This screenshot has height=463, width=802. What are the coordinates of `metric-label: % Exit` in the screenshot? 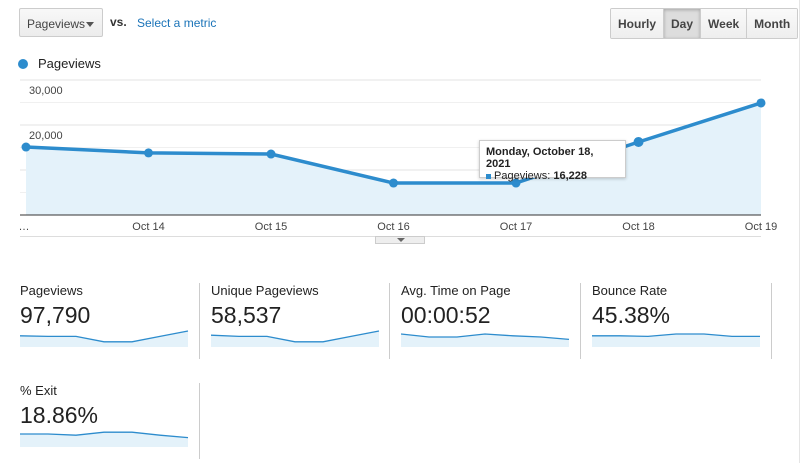 It's located at (38, 390).